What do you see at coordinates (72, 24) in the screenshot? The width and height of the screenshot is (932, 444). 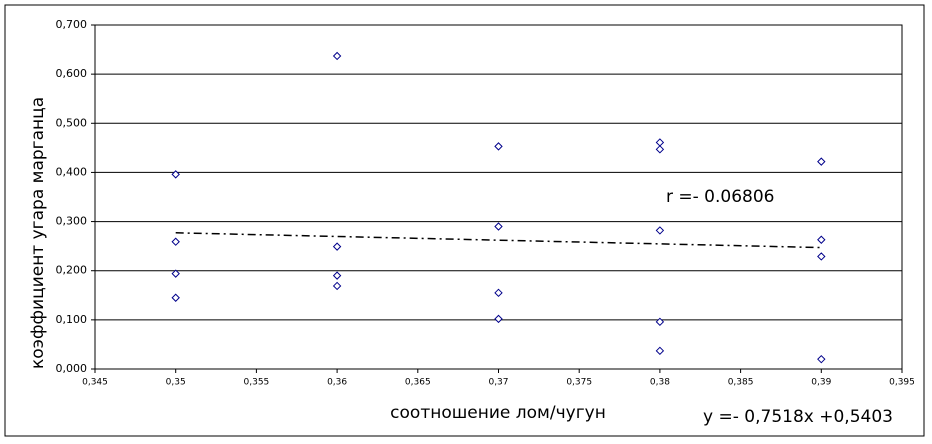 I see `y-tick-label: 0,700` at bounding box center [72, 24].